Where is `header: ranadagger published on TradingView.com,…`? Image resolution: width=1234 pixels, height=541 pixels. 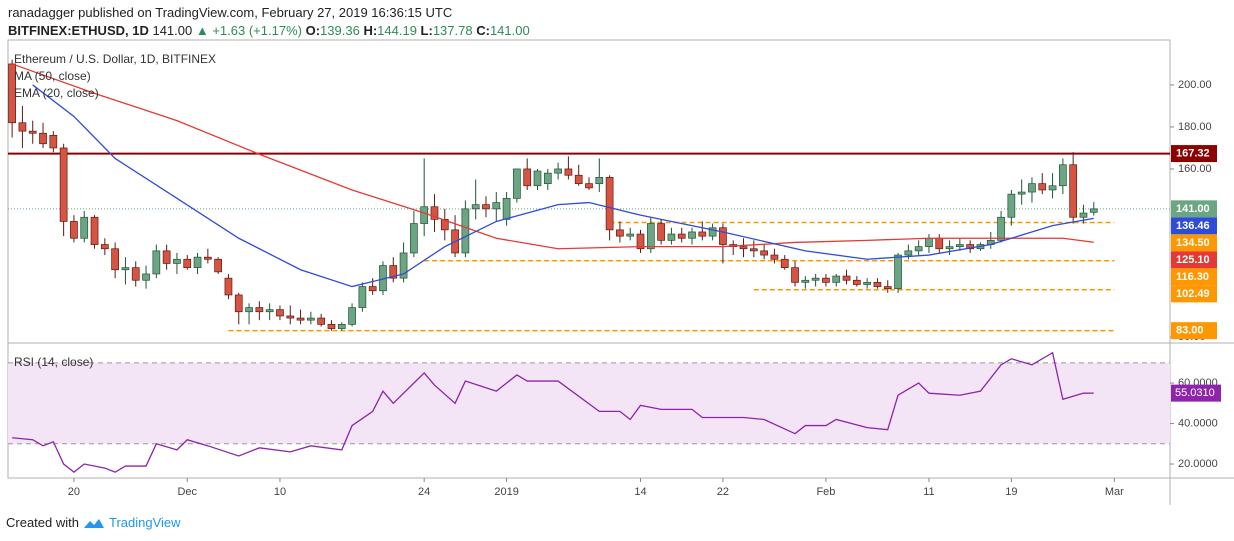 header: ranadagger published on TradingView.com,… is located at coordinates (269, 22).